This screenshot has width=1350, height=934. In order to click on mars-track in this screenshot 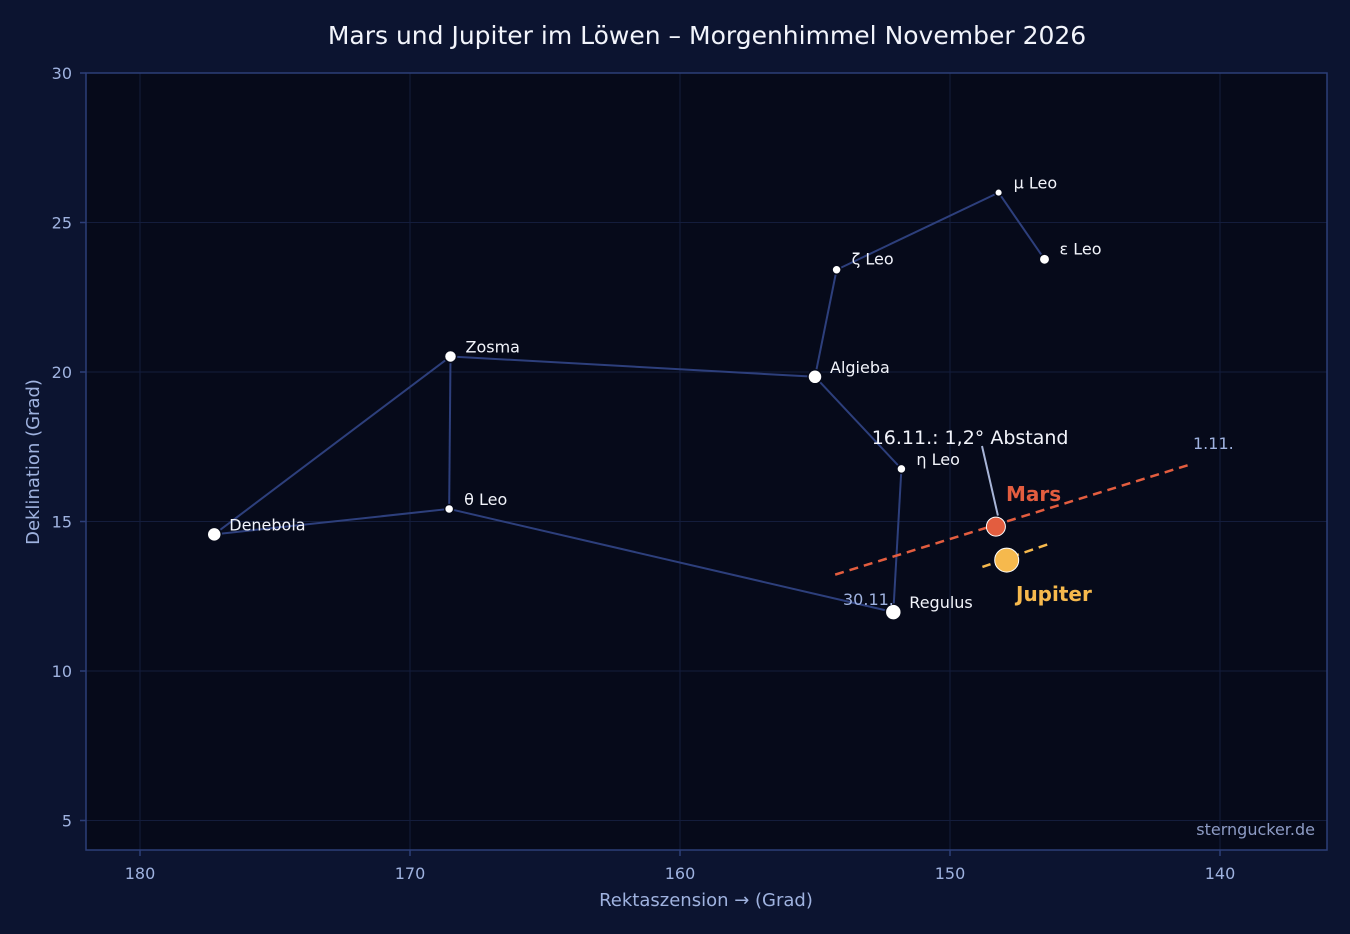, I will do `click(1010, 520)`.